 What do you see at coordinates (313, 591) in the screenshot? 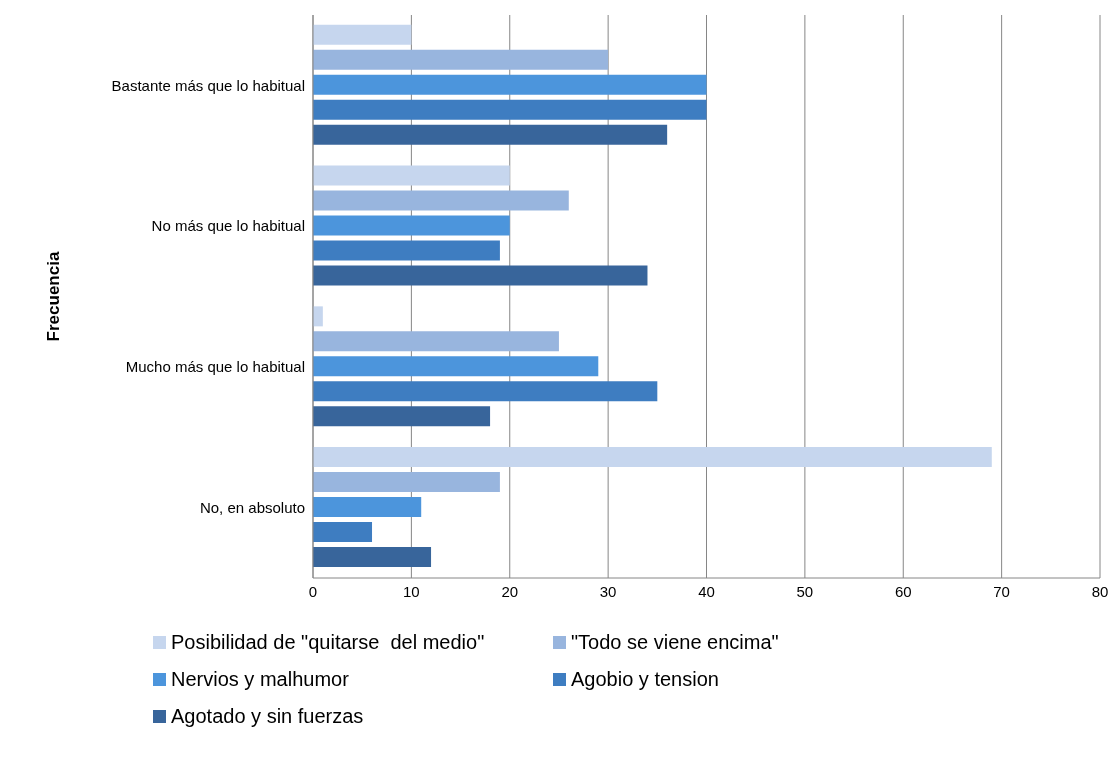
I see `x-tick-label: 0` at bounding box center [313, 591].